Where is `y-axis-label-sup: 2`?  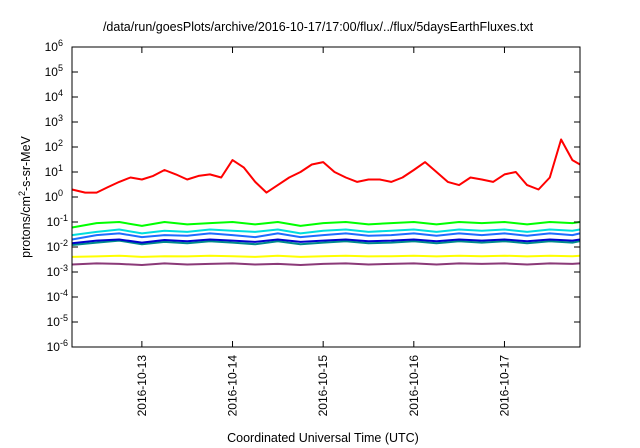
y-axis-label-sup: 2 is located at coordinates (22, 193).